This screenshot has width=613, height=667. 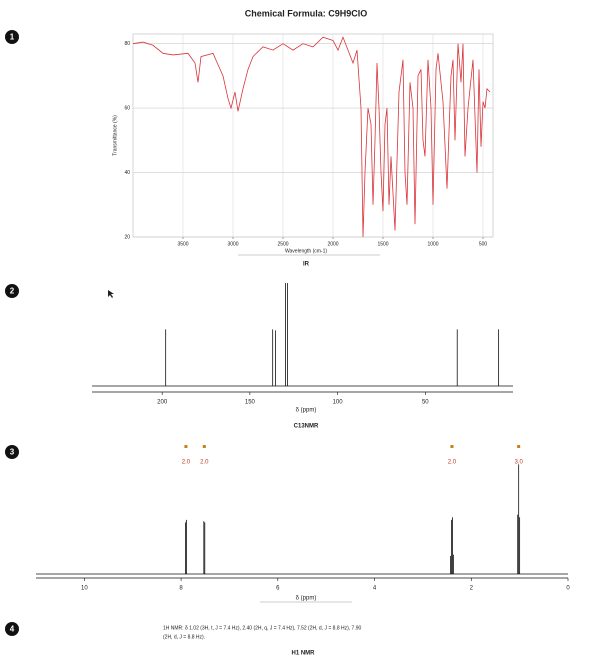 I want to click on x-tick-label: 2500, so click(x=282, y=244).